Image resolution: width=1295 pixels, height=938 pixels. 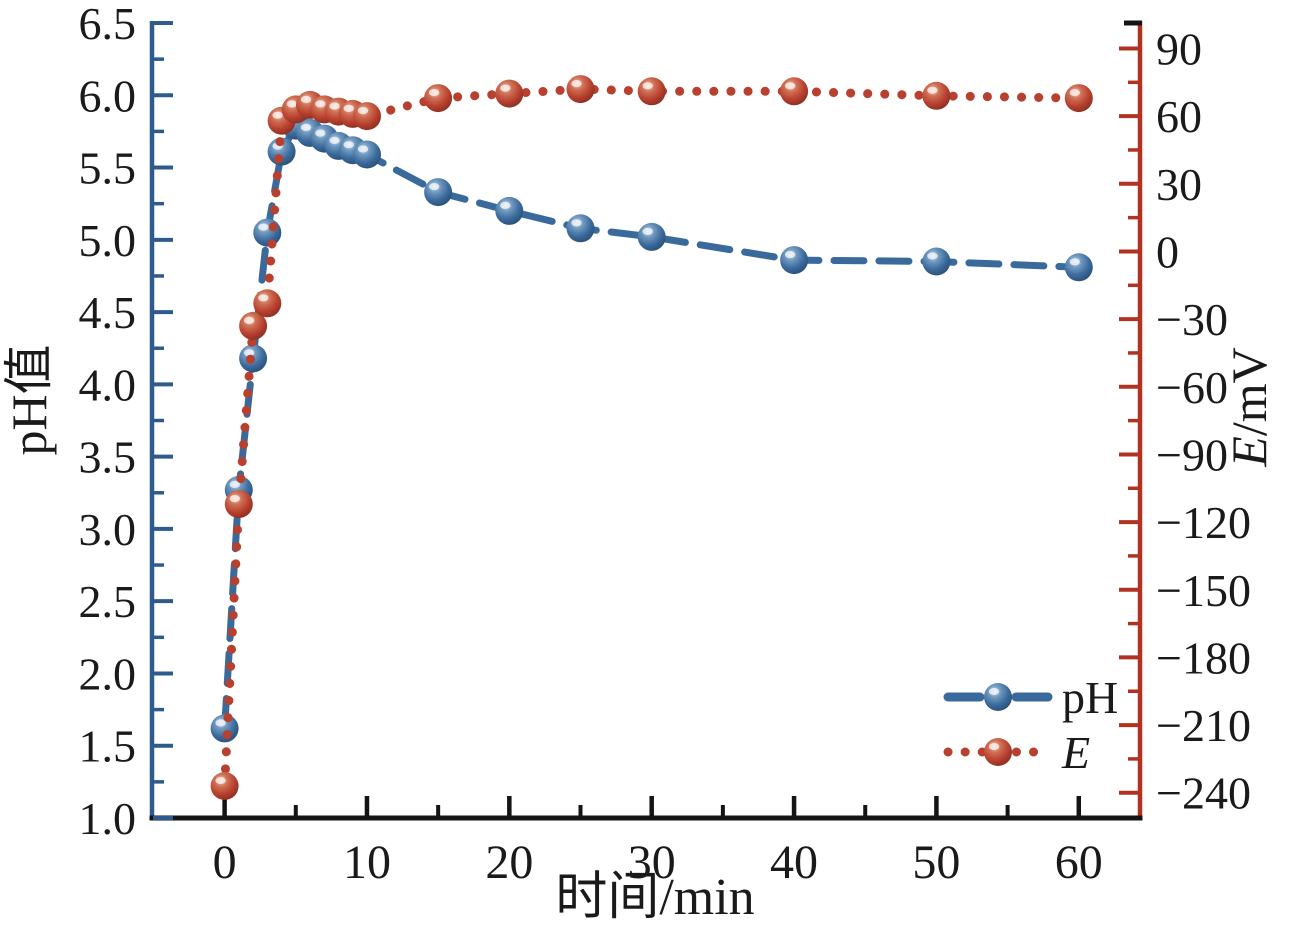 I want to click on y-left-tick-label: 3.5, so click(x=108, y=457).